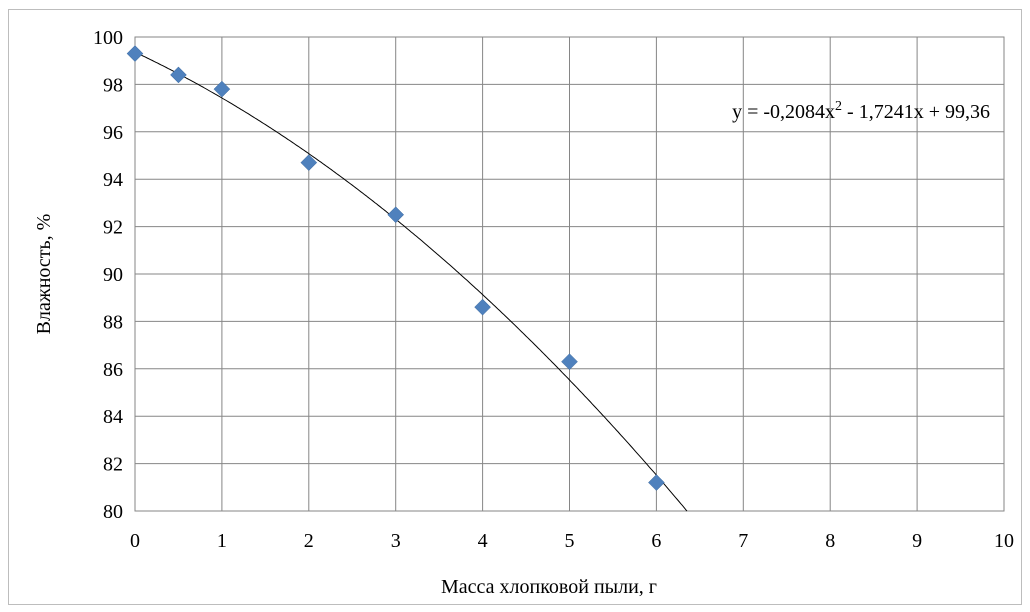 The height and width of the screenshot is (612, 1030). Describe the element at coordinates (108, 38) in the screenshot. I see `y-tick-label: 100` at that location.